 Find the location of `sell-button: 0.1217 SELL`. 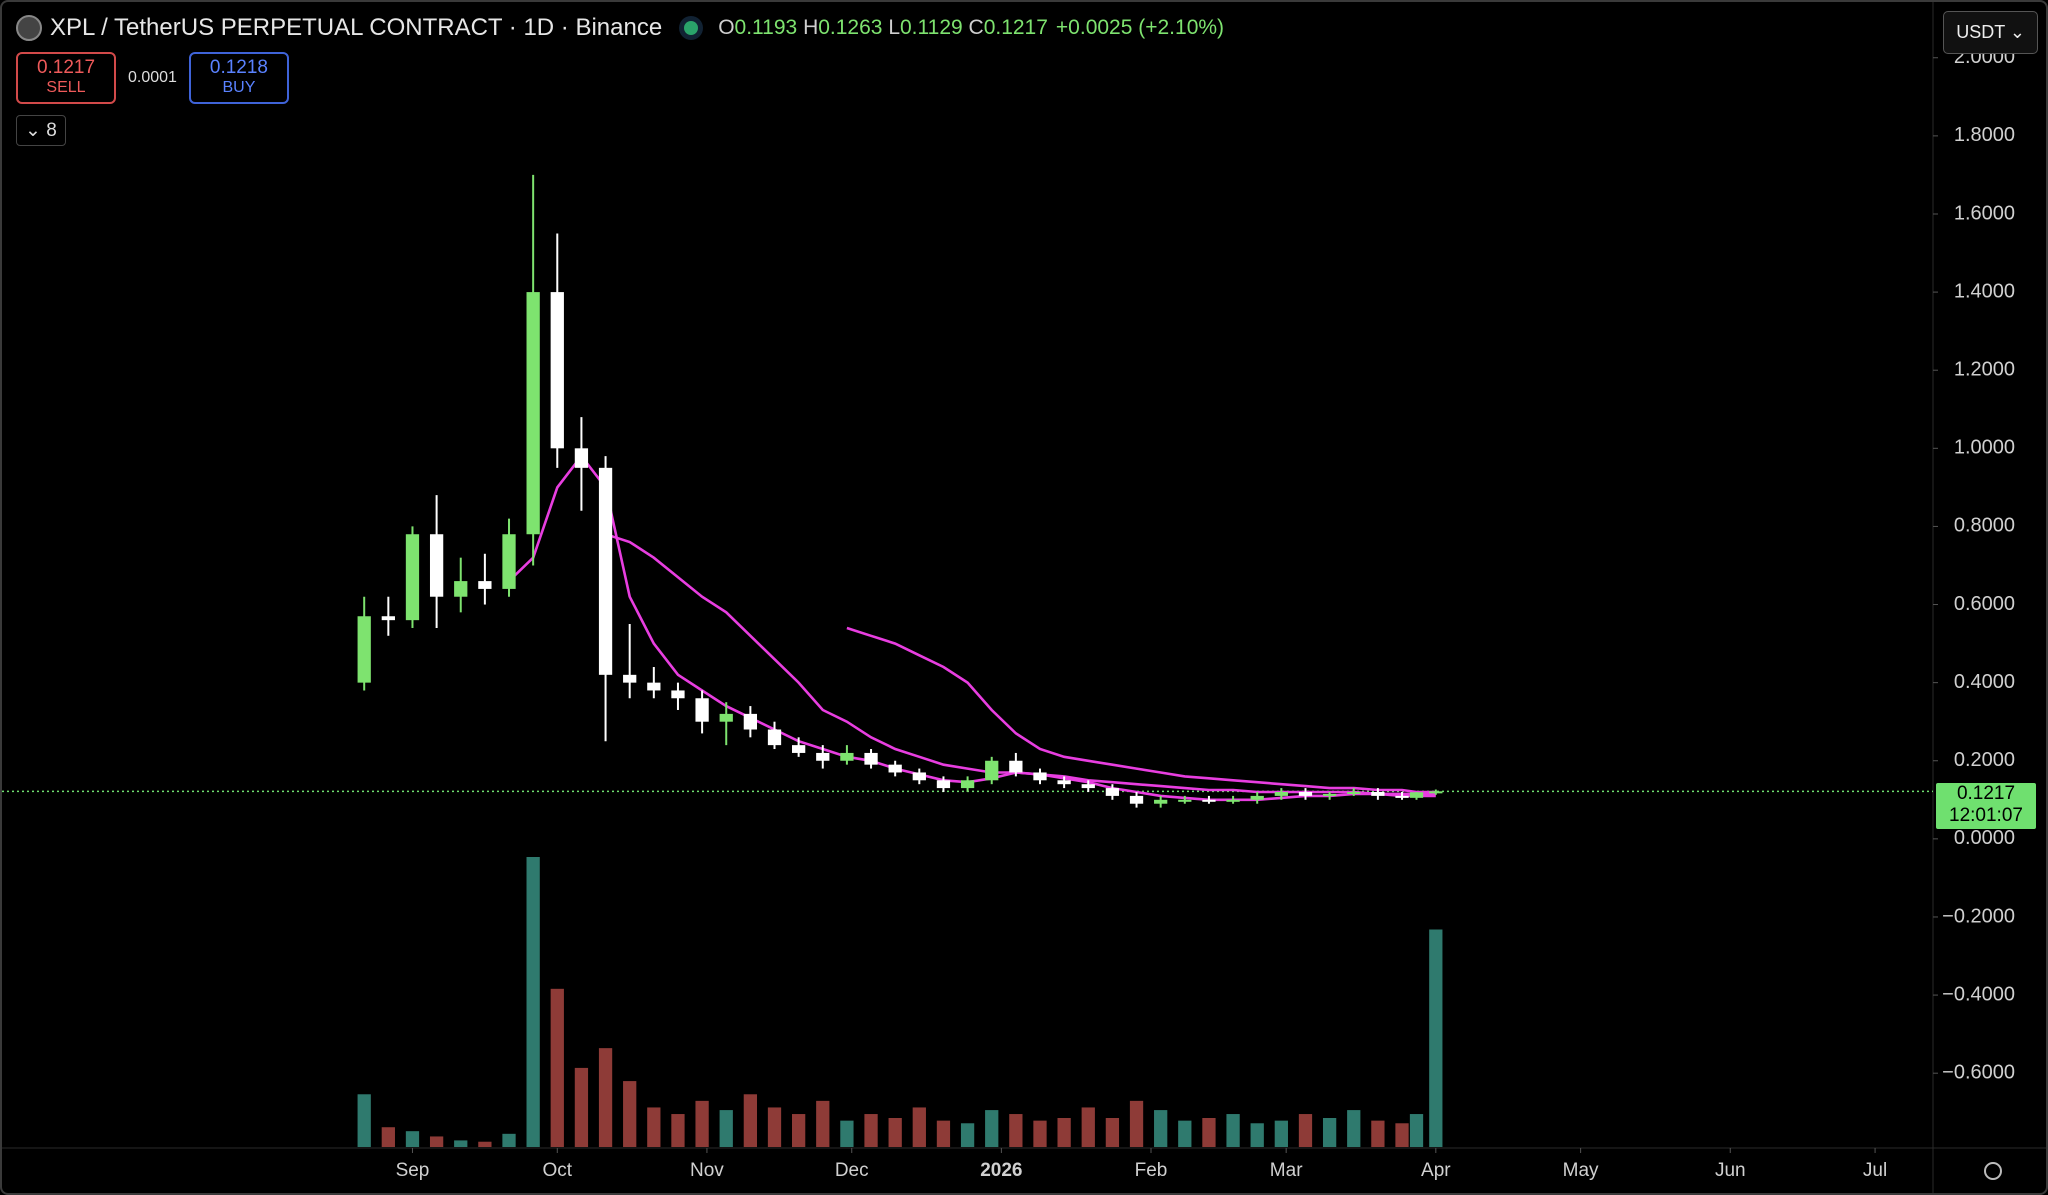

sell-button: 0.1217 SELL is located at coordinates (66, 78).